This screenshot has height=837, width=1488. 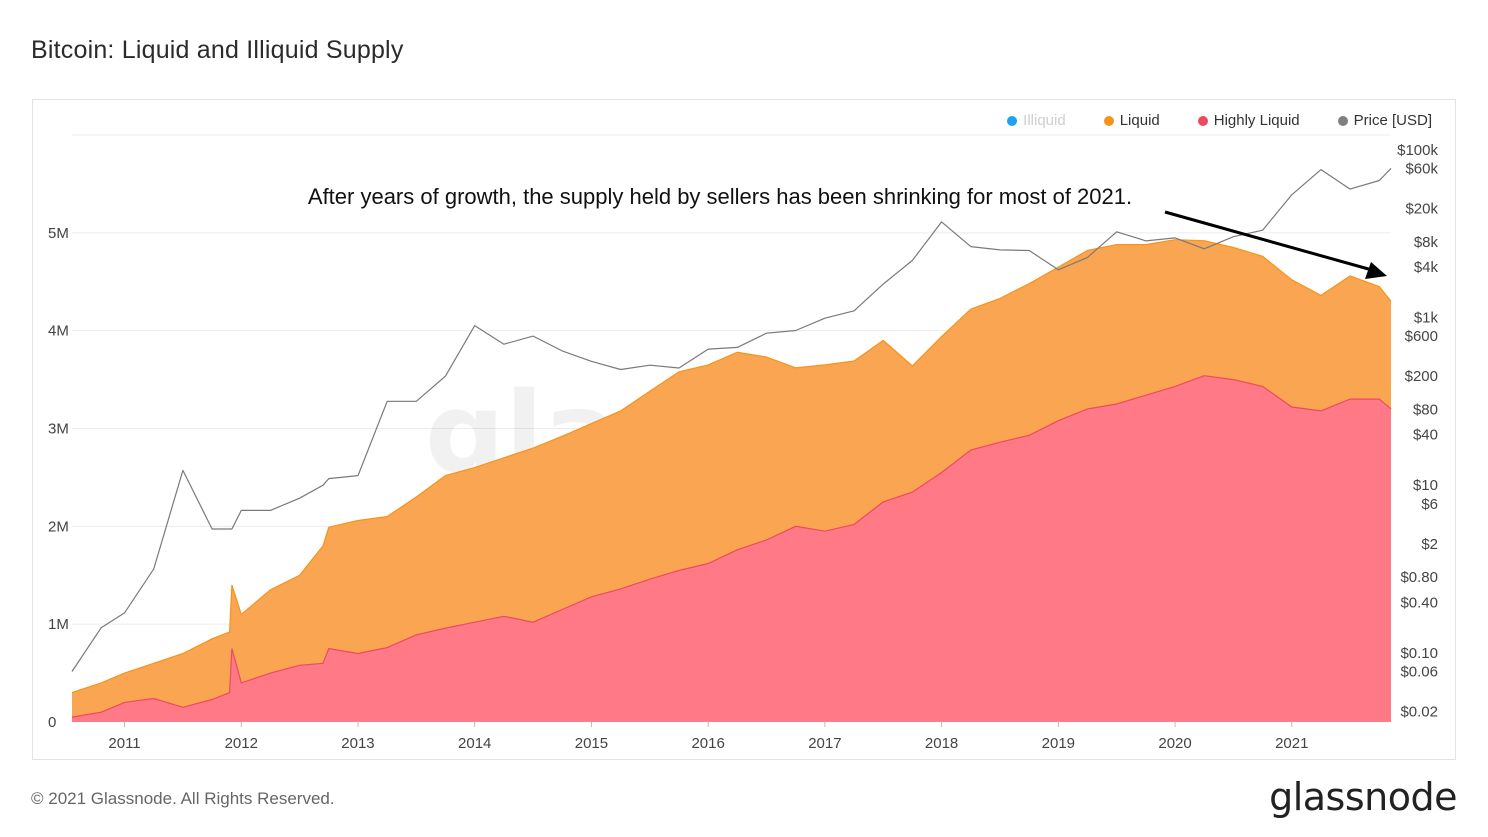 I want to click on y-left-tick-label: 2M, so click(x=58, y=526).